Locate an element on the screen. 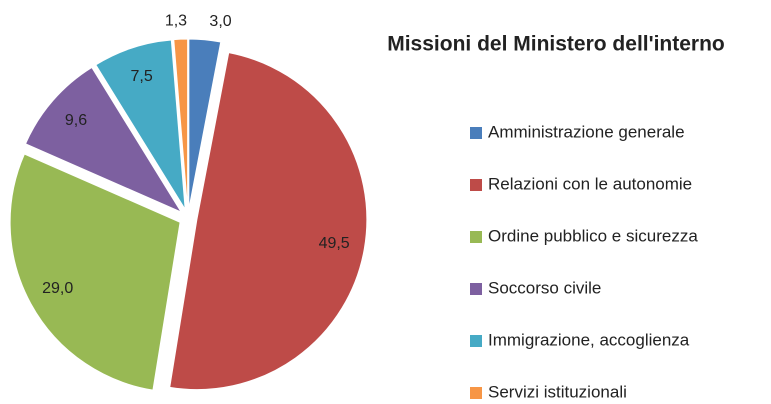  legend-label: Soccorso civile is located at coordinates (544, 287).